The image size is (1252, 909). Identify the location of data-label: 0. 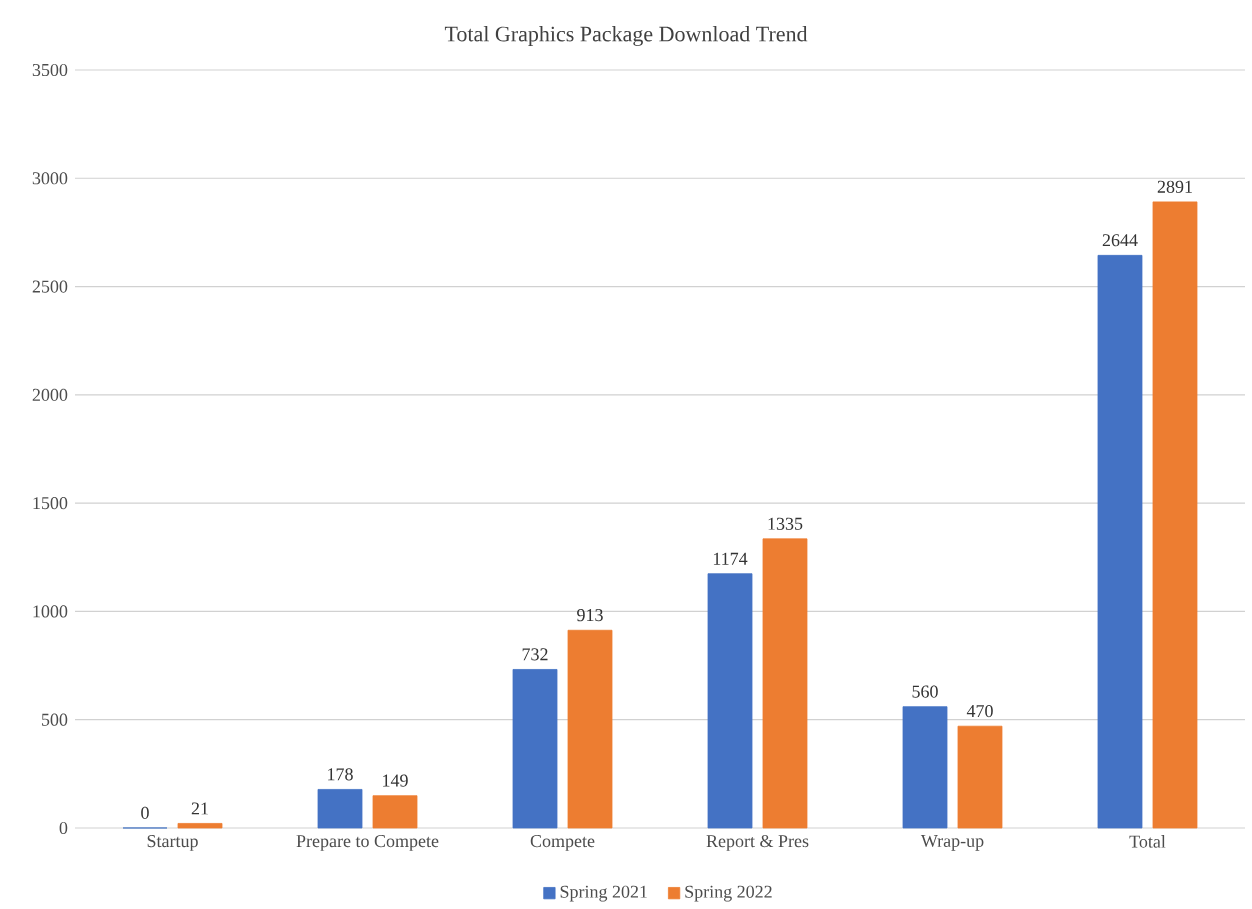
(145, 813).